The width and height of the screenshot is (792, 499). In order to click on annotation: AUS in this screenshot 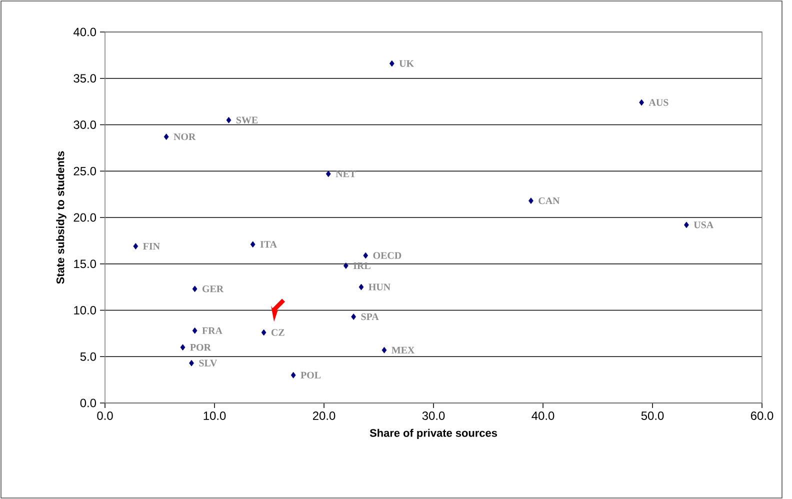, I will do `click(658, 102)`.